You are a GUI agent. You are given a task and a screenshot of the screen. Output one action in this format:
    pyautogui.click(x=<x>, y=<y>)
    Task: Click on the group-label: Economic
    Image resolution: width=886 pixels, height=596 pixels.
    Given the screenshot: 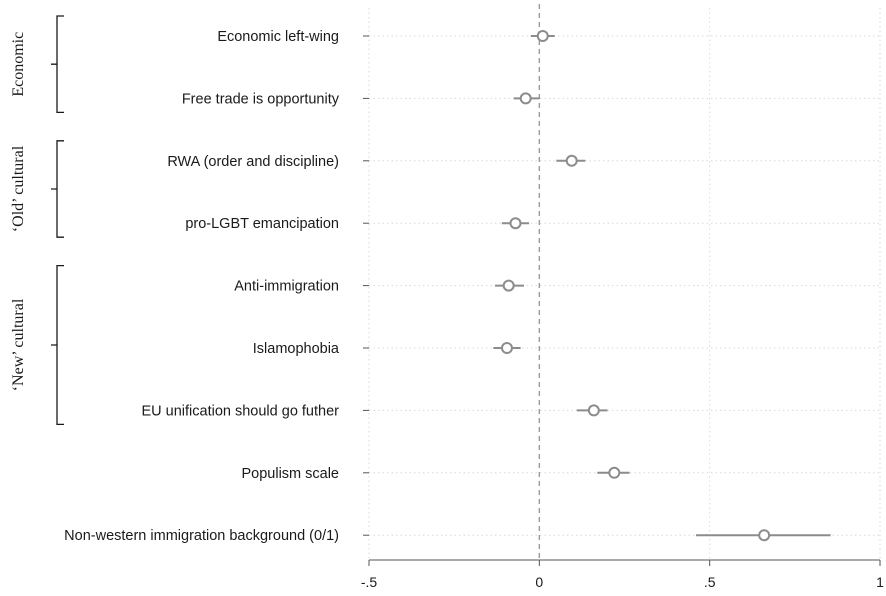 What is the action you would take?
    pyautogui.click(x=18, y=64)
    